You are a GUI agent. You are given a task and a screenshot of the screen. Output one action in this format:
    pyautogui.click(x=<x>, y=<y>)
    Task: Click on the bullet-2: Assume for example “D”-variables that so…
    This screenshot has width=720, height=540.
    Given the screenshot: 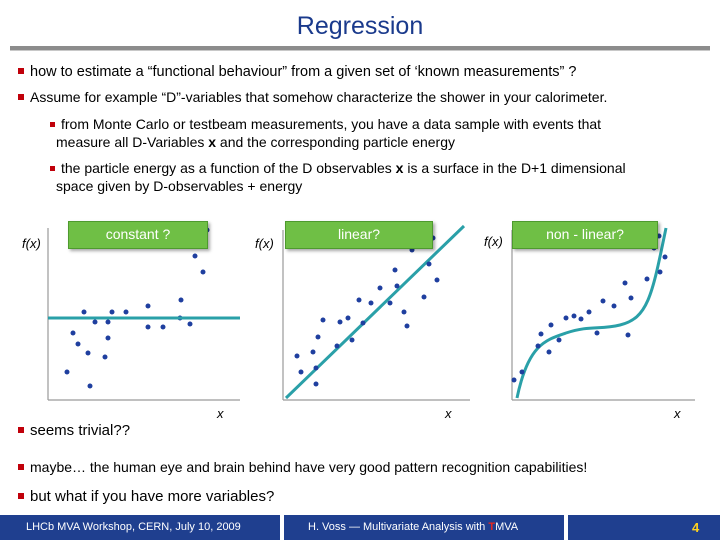 What is the action you would take?
    pyautogui.click(x=312, y=97)
    